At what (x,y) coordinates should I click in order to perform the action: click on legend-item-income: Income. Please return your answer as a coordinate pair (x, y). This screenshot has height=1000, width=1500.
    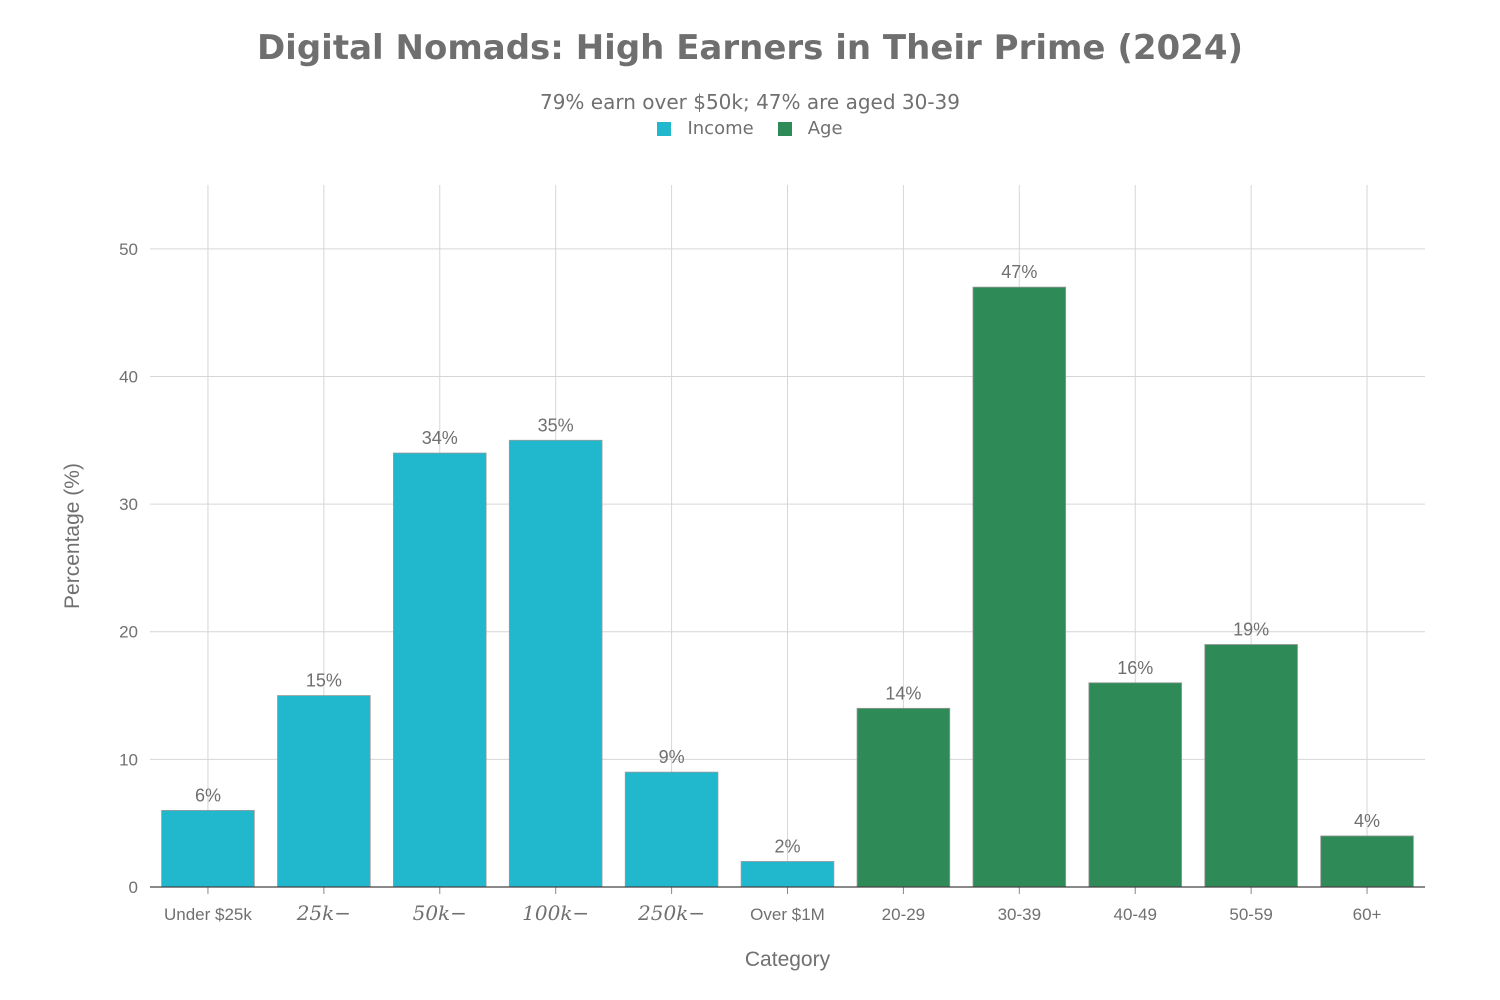
    Looking at the image, I should click on (705, 128).